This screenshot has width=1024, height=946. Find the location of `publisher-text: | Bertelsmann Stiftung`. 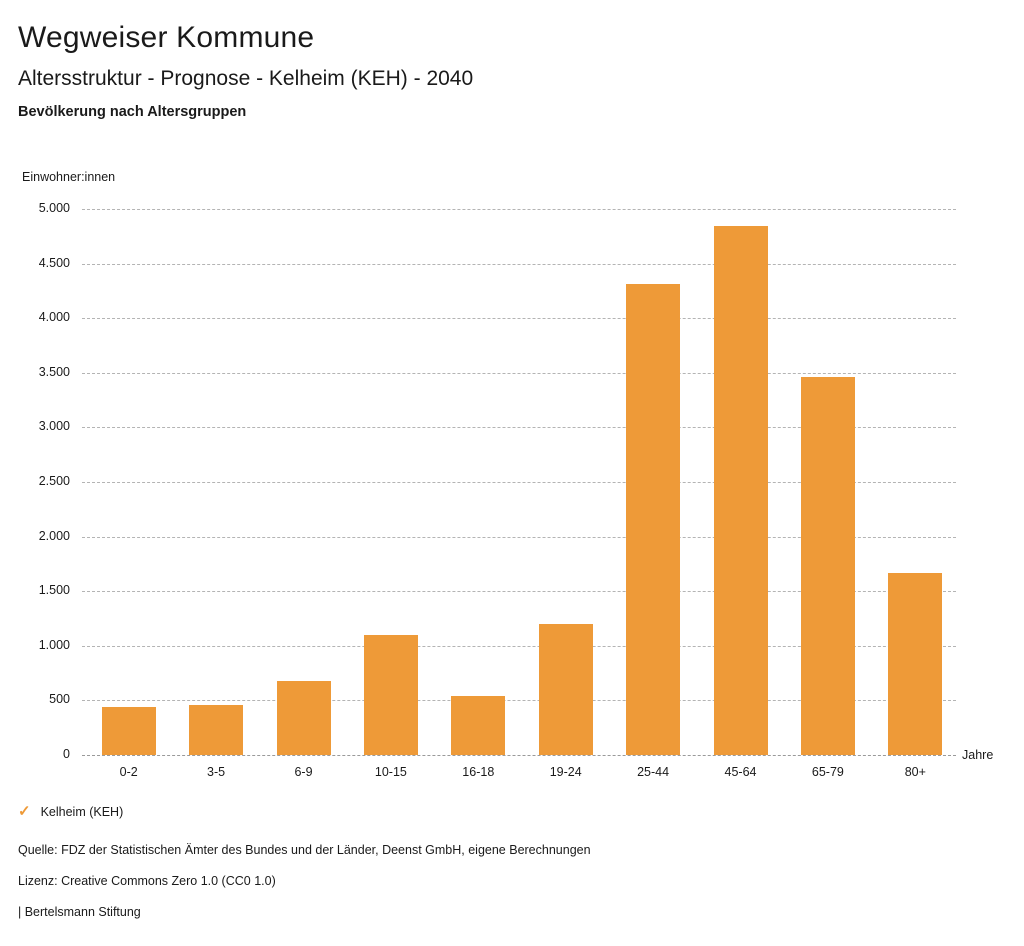

publisher-text: | Bertelsmann Stiftung is located at coordinates (79, 912).